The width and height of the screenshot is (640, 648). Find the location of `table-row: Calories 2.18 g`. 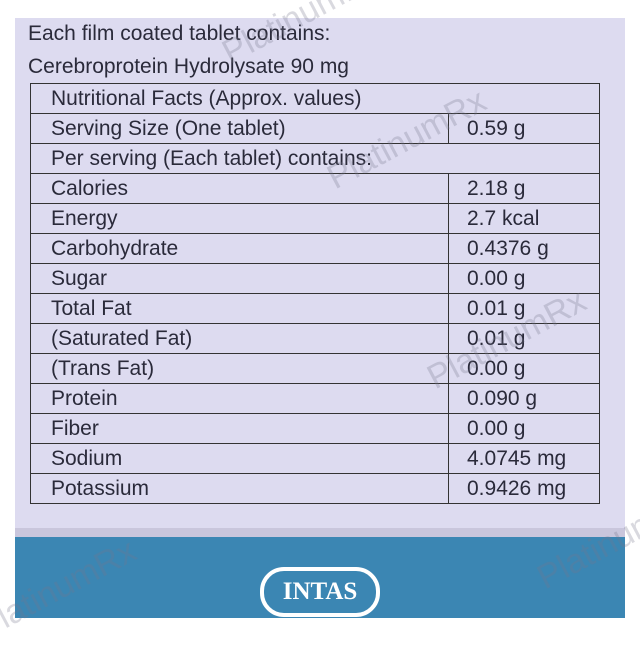

table-row: Calories 2.18 g is located at coordinates (315, 188).